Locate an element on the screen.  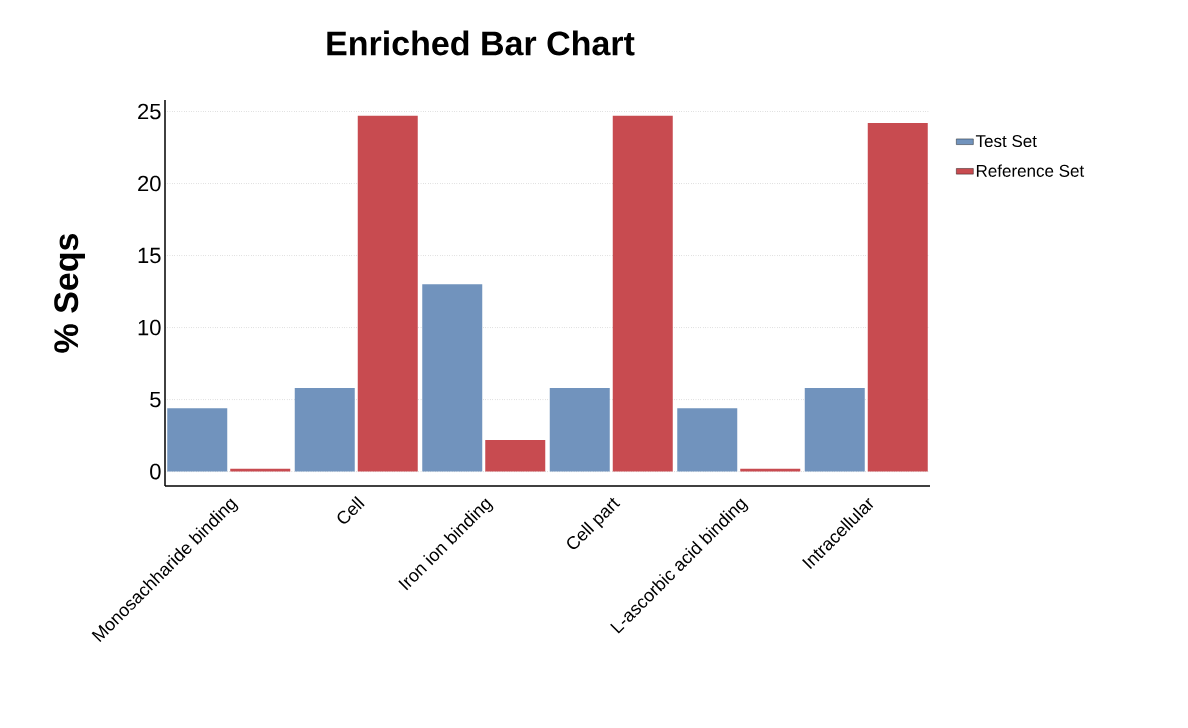
y-tick-label: 25 is located at coordinates (149, 111).